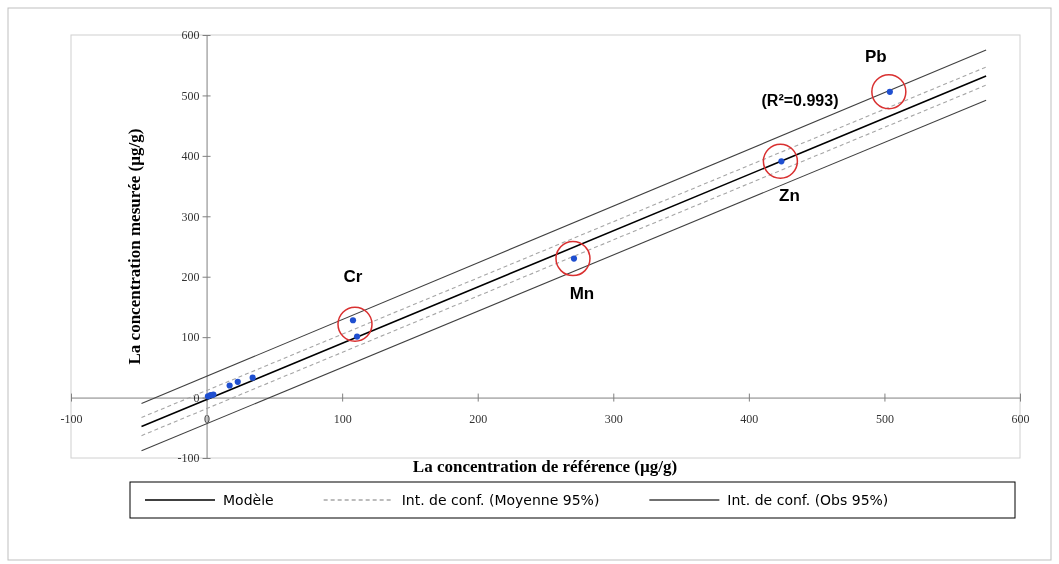 The image size is (1059, 564). What do you see at coordinates (190, 216) in the screenshot?
I see `y-tick-label: 300` at bounding box center [190, 216].